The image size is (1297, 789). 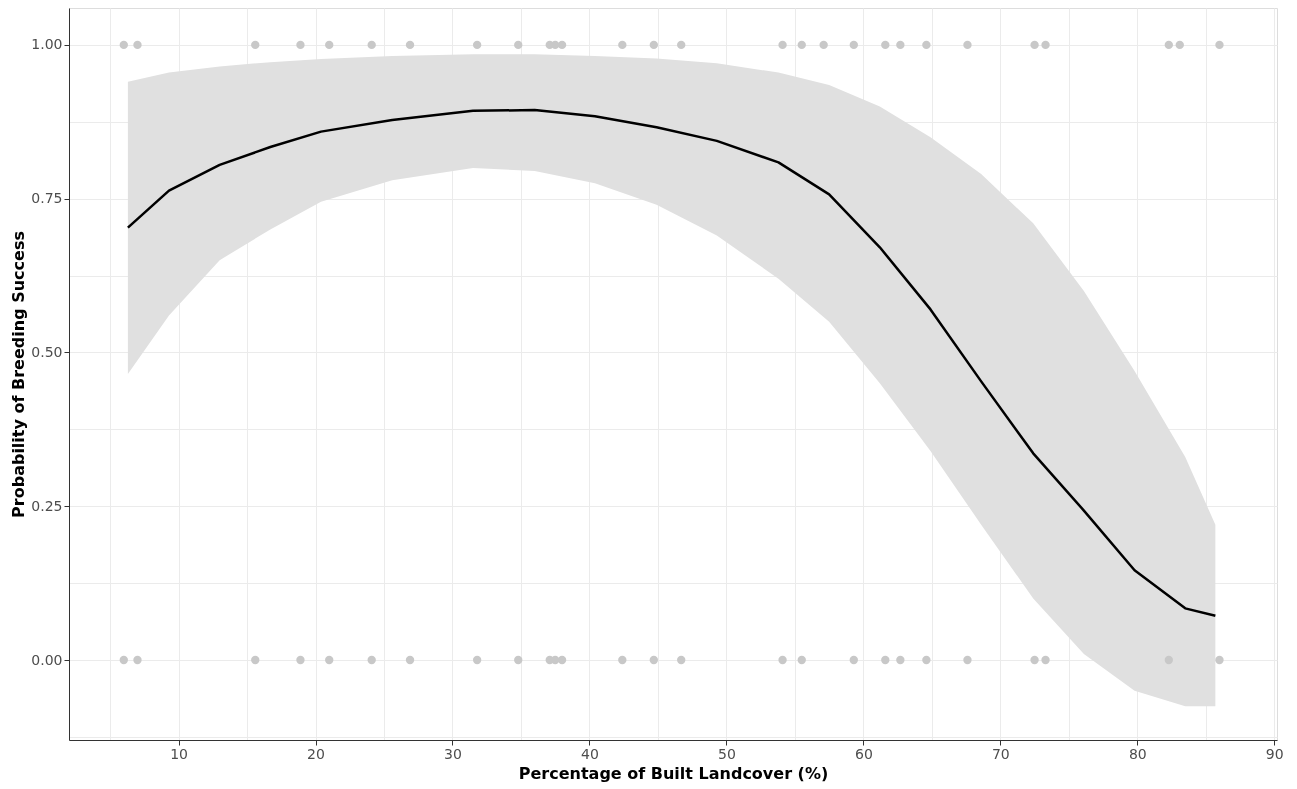 I want to click on y-tick-label: 0.00, so click(x=47, y=659).